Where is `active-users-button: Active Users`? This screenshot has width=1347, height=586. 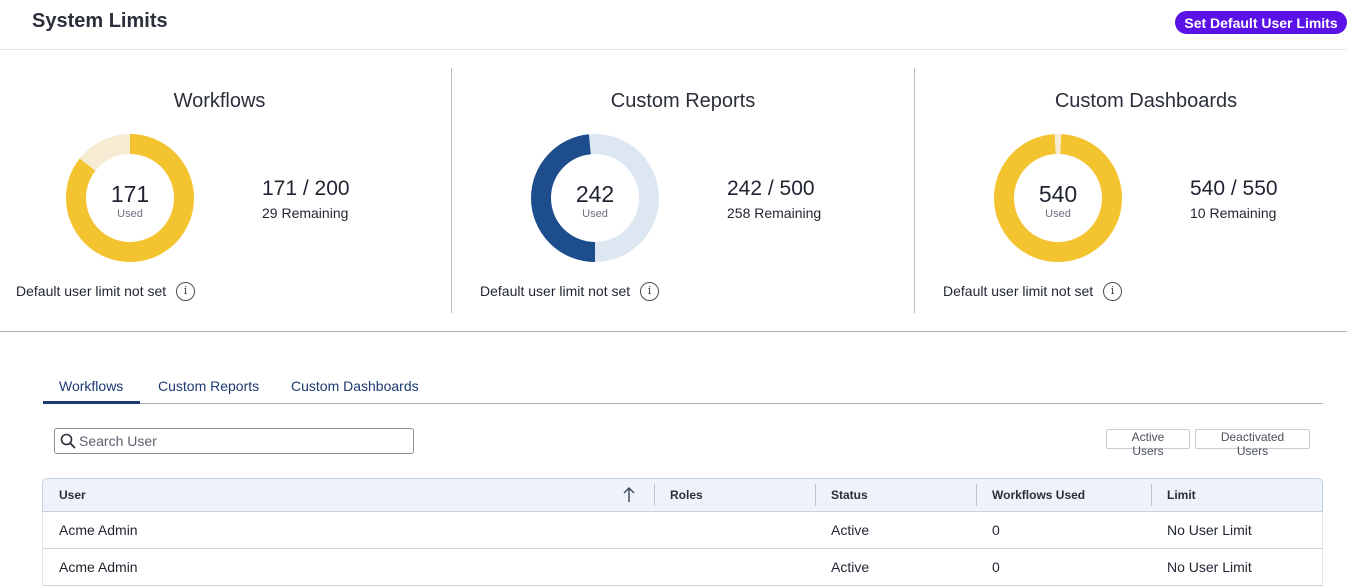 active-users-button: Active Users is located at coordinates (1148, 443).